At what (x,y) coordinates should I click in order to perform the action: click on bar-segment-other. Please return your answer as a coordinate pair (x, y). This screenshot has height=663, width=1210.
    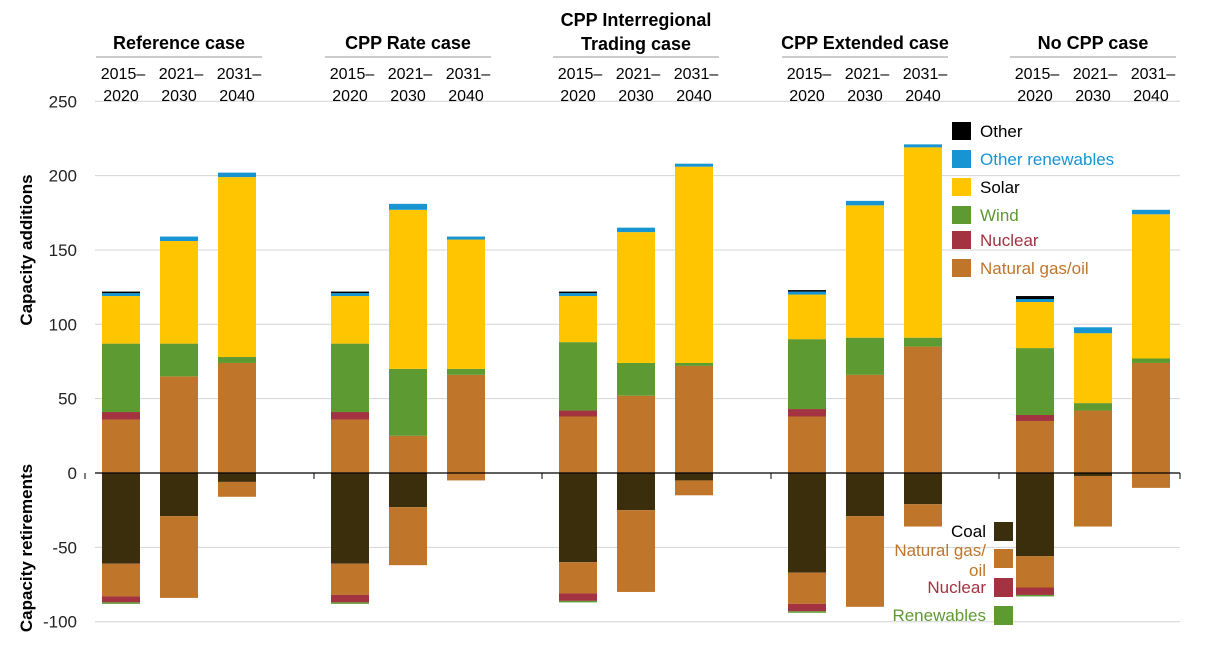
    Looking at the image, I should click on (121, 292).